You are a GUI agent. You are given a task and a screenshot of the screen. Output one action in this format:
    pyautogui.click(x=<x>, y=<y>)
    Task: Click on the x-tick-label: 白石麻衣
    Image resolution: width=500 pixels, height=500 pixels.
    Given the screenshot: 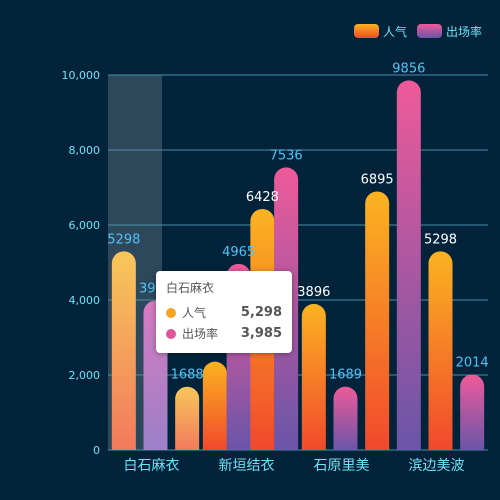 What is the action you would take?
    pyautogui.click(x=152, y=466)
    